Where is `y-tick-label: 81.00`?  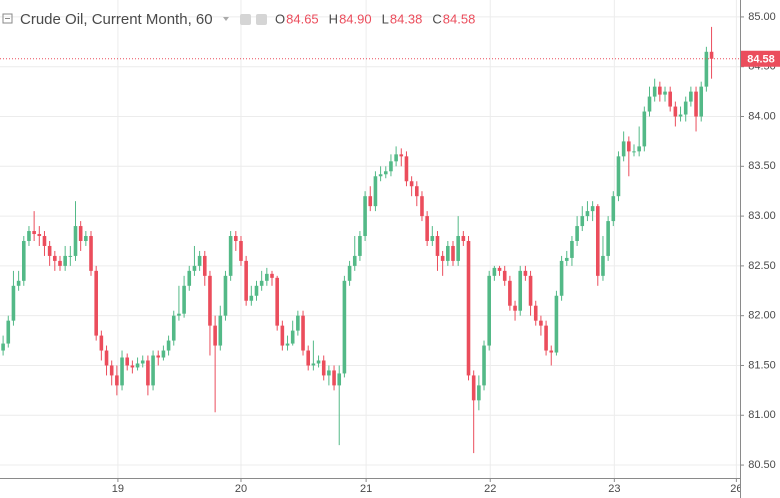
y-tick-label: 81.00 is located at coordinates (762, 415).